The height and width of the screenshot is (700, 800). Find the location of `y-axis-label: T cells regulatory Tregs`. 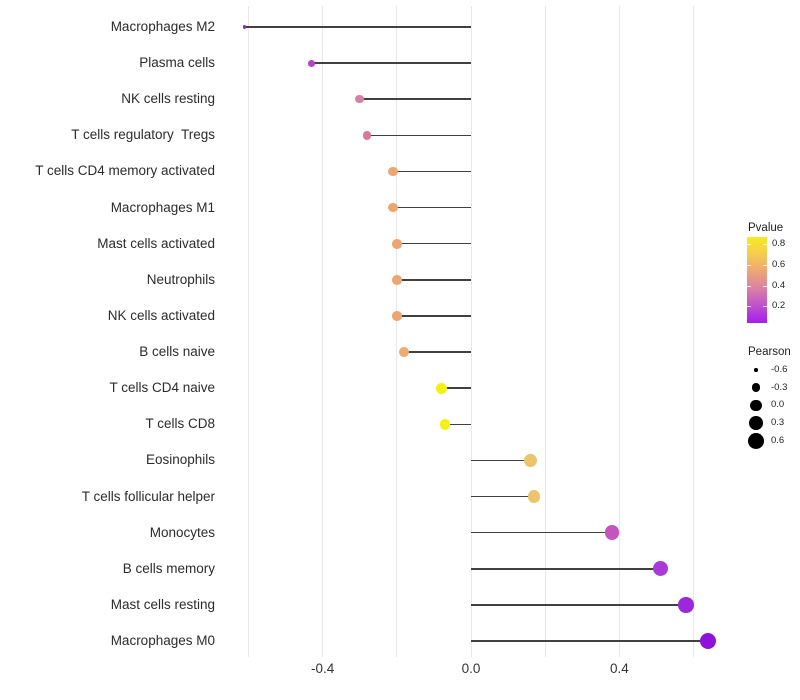

y-axis-label: T cells regulatory Tregs is located at coordinates (143, 135).